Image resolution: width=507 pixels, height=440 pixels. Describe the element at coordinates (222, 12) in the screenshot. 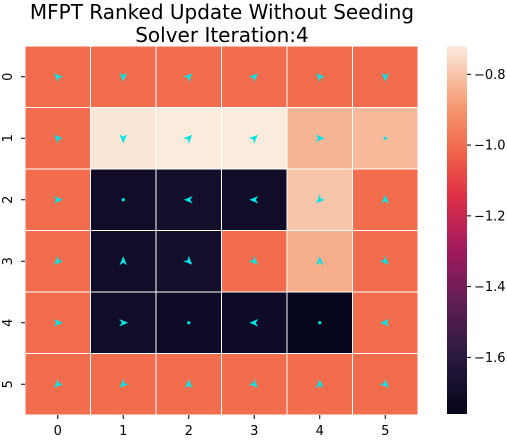

I see `chart-title-line-1: MFPT Ranked Update Without Seeding` at that location.